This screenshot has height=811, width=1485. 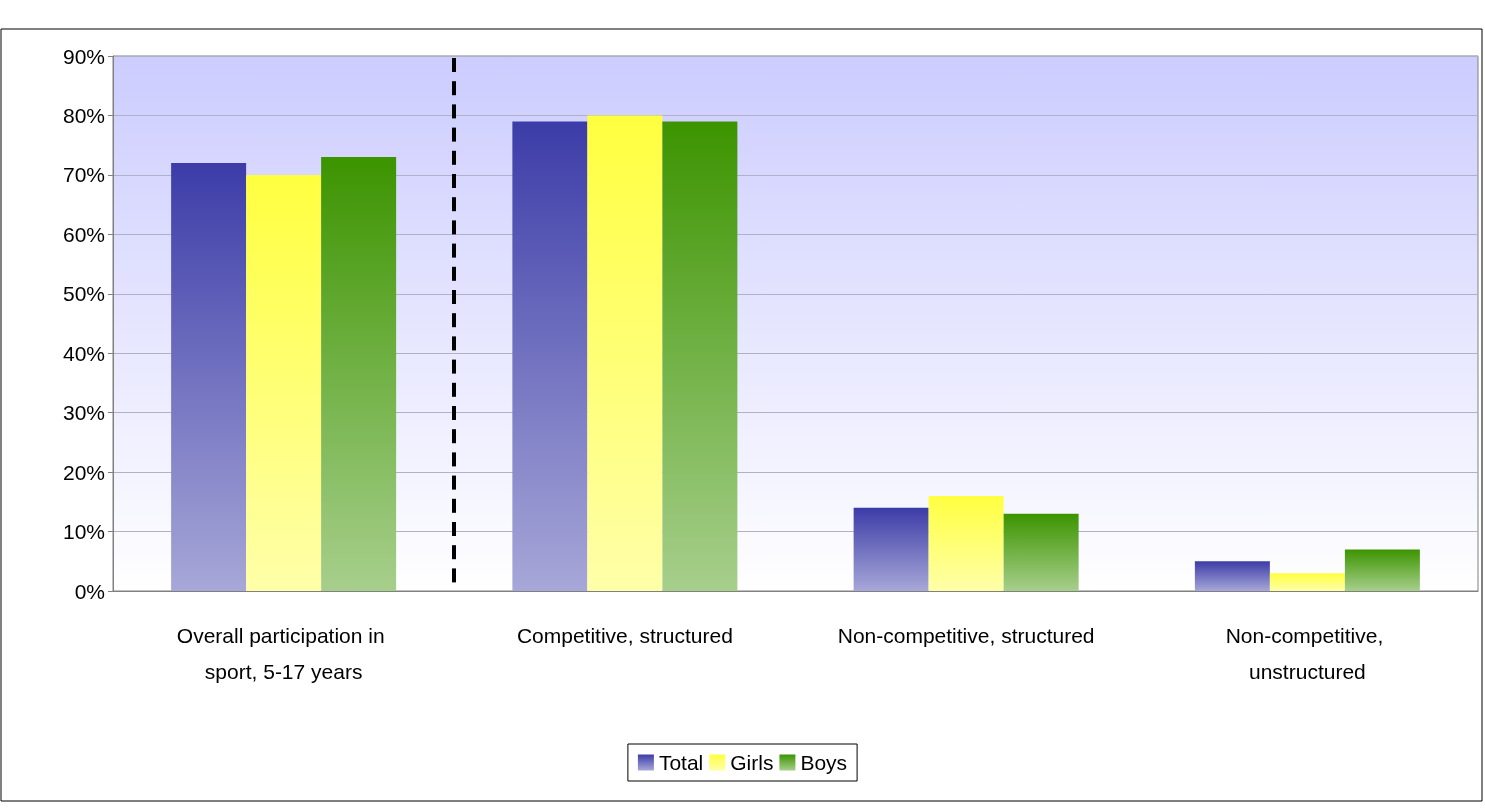 I want to click on y-tick-label: 80%, so click(x=83, y=115).